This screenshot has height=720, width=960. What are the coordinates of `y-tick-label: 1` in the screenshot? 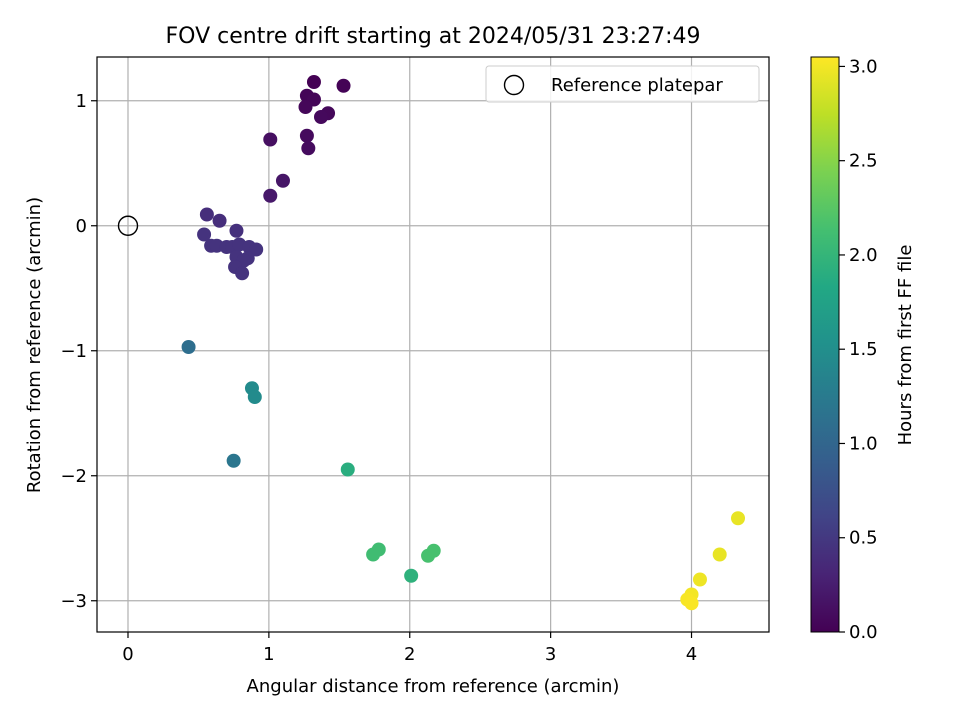 It's located at (81, 101).